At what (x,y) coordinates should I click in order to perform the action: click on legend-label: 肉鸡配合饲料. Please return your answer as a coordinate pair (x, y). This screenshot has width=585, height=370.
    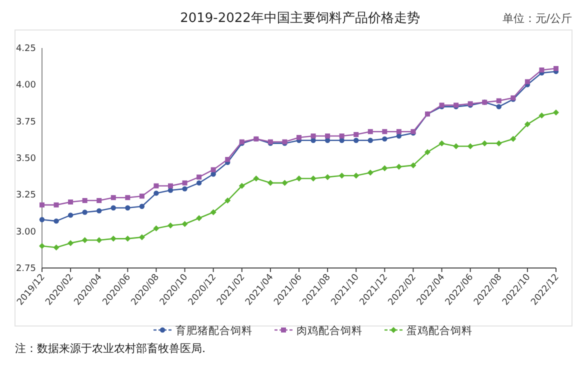
    Looking at the image, I should click on (329, 330).